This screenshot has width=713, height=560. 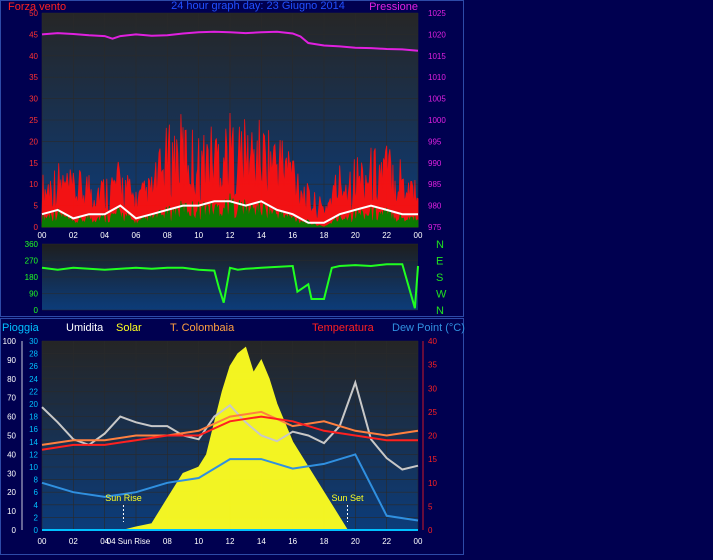 I want to click on temperature-tick-label: 20, so click(x=432, y=436).